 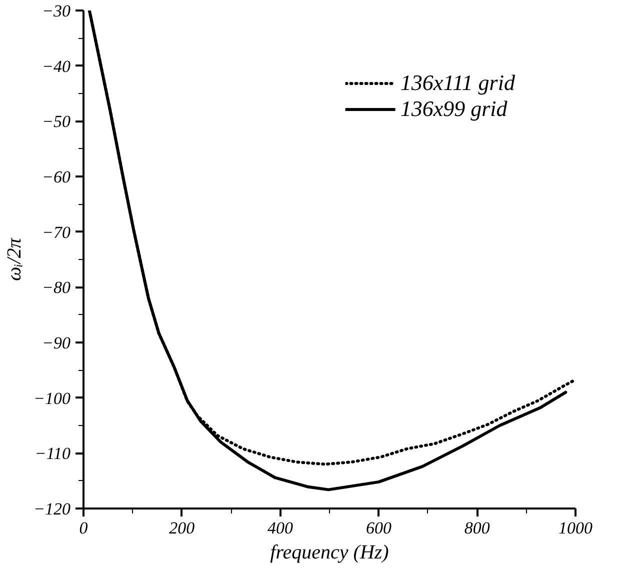 I want to click on y-tick-label: −120, so click(x=52, y=509).